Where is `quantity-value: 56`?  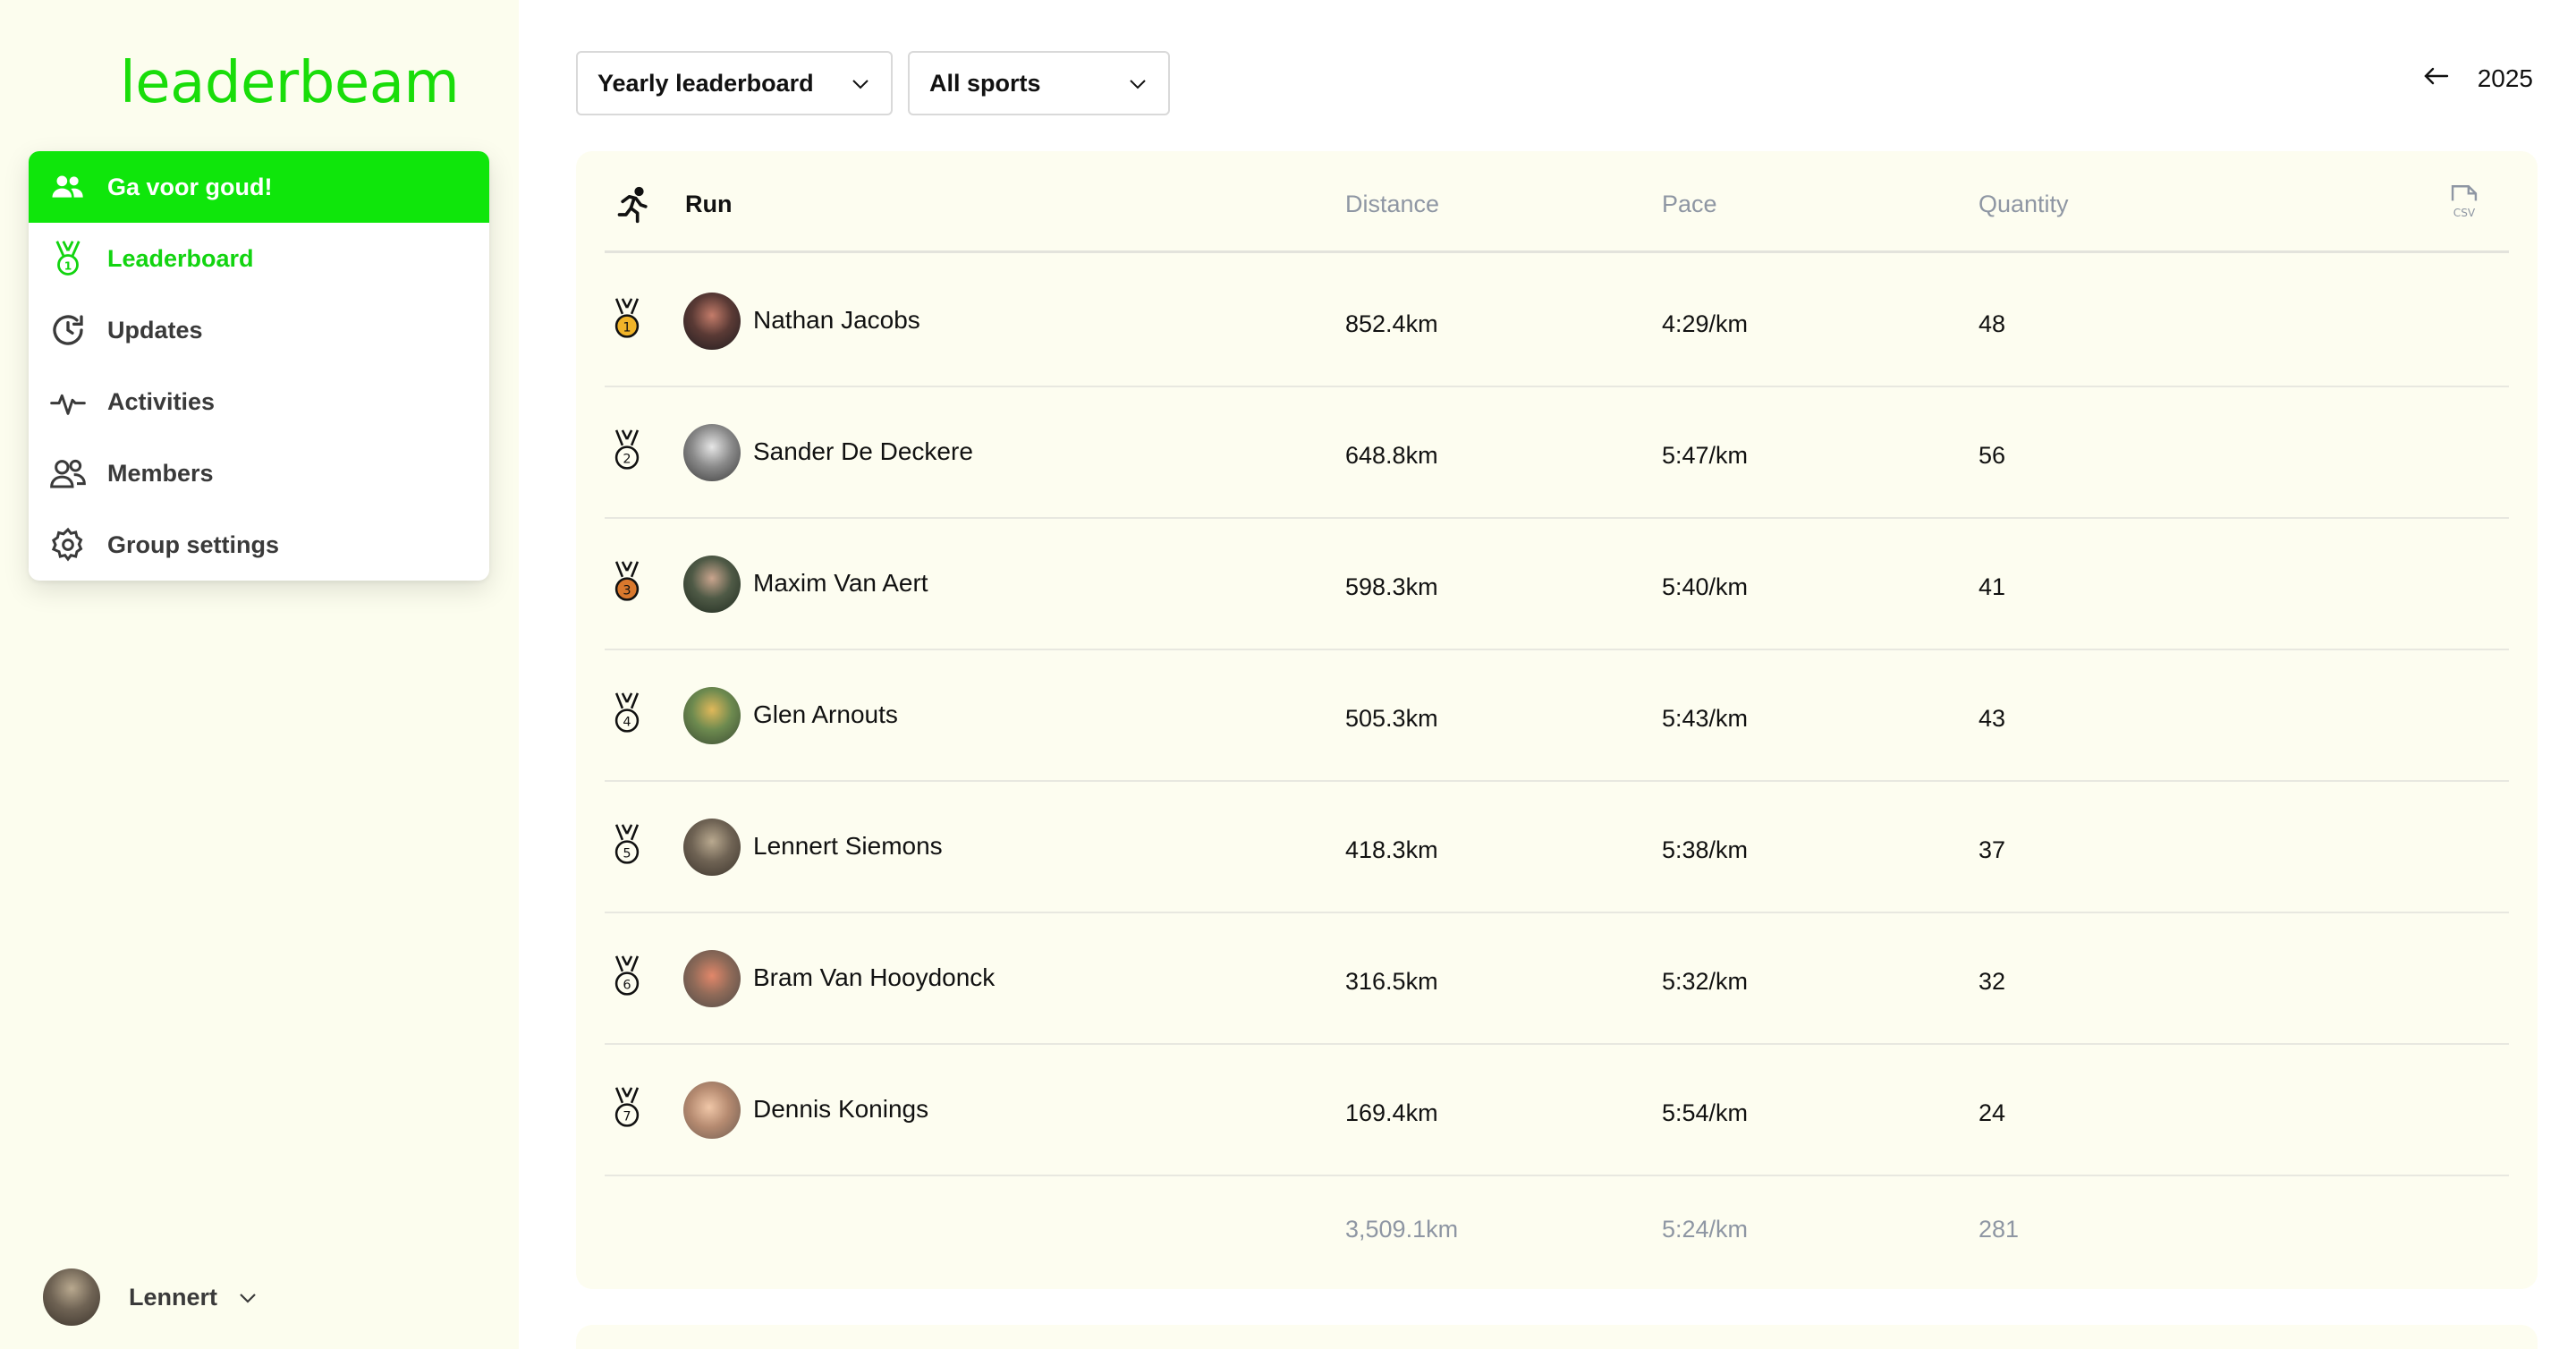
quantity-value: 56 is located at coordinates (1992, 455).